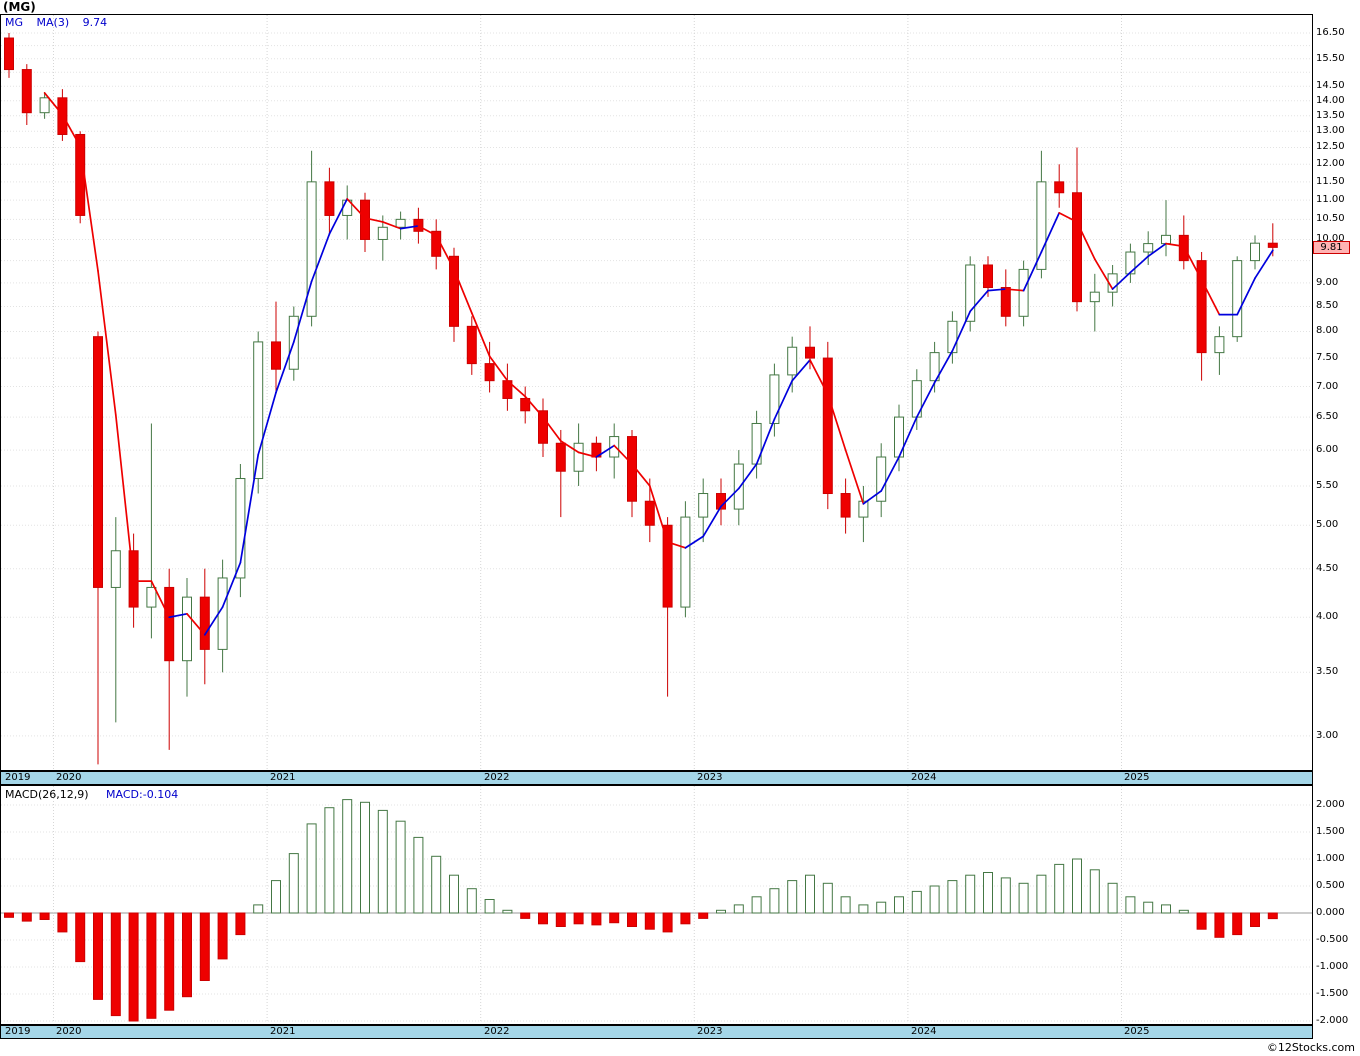  I want to click on macd-legend: MACD(26,12,9) MACD:-0.104, so click(96, 794).